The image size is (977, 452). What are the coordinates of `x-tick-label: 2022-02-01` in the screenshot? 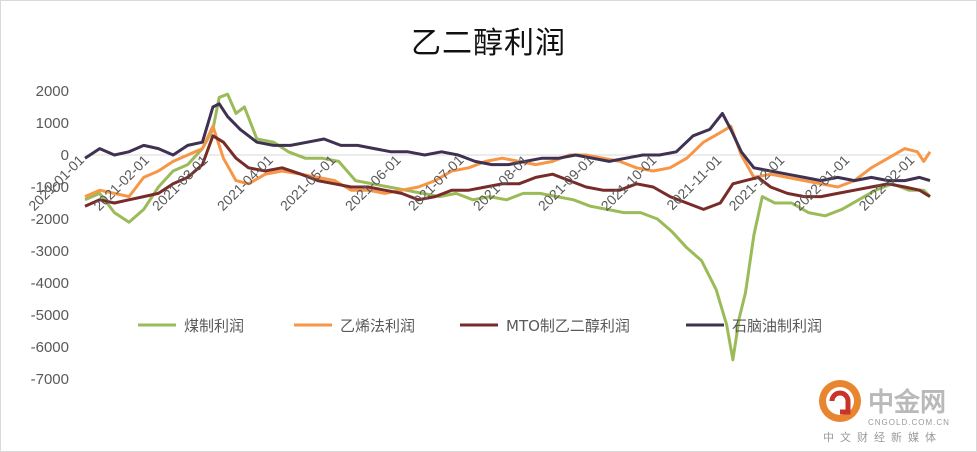 It's located at (886, 183).